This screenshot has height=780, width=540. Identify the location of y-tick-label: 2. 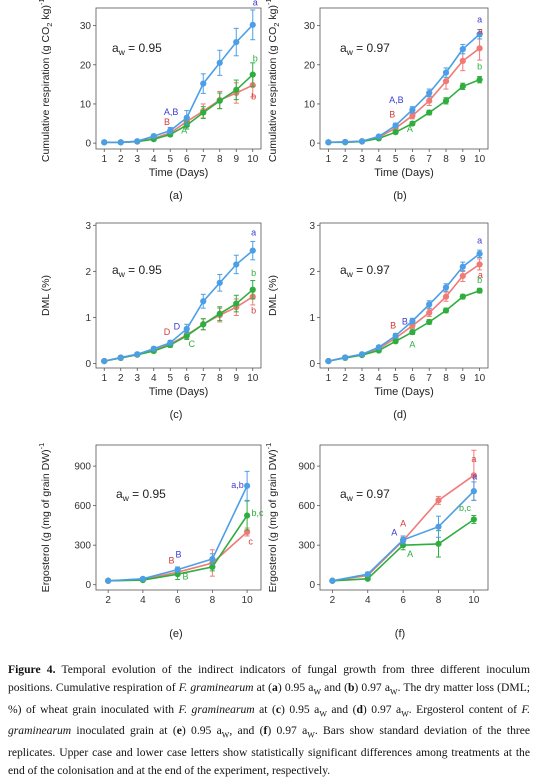
(88, 272).